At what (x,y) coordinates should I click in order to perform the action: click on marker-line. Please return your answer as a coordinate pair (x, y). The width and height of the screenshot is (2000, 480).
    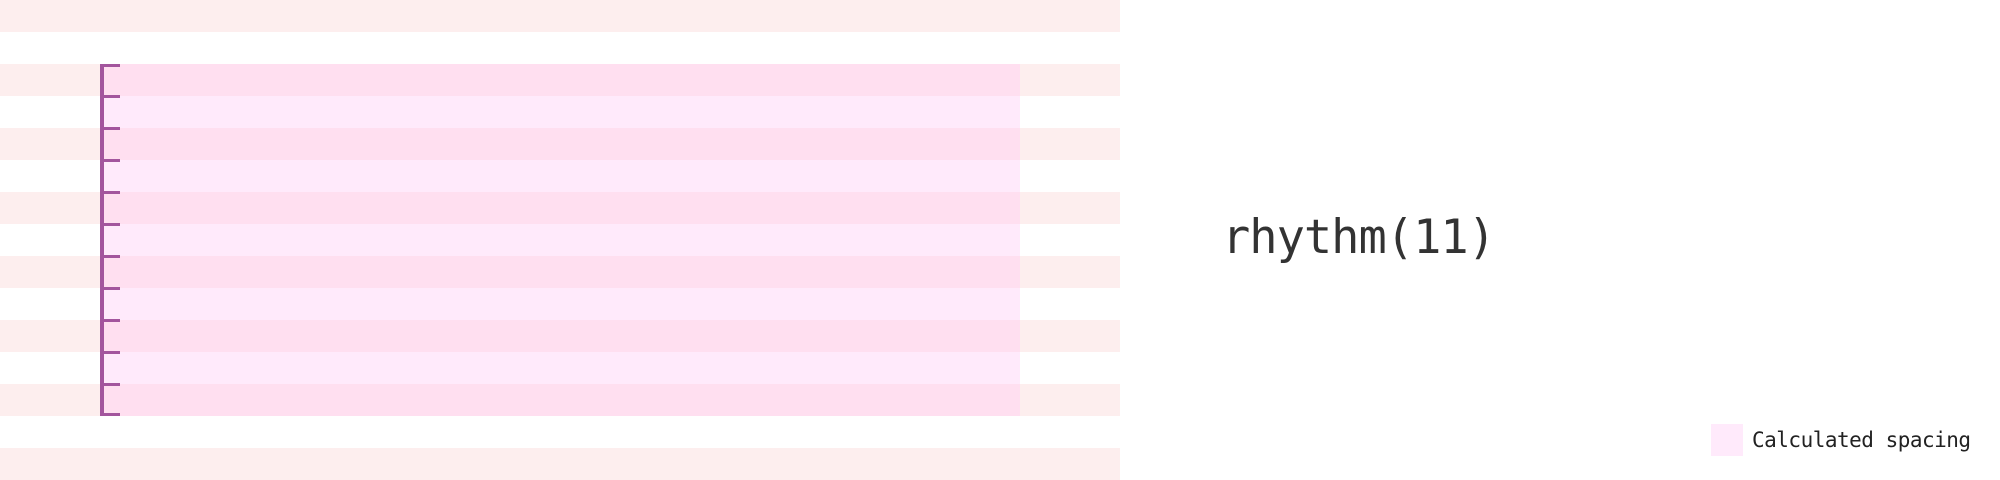
    Looking at the image, I should click on (102, 240).